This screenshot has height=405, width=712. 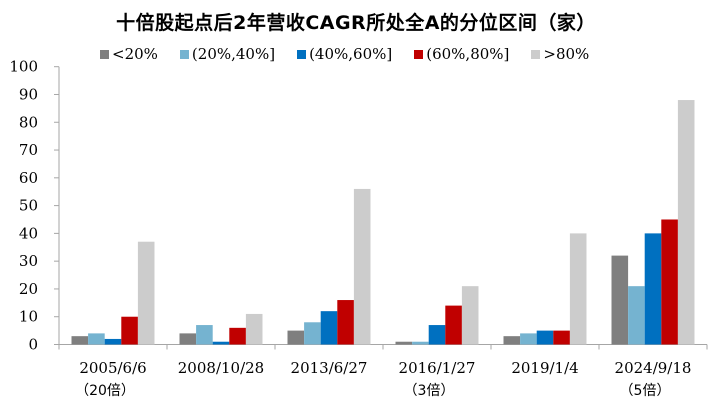 What do you see at coordinates (329, 368) in the screenshot?
I see `x-tick-label: 2013/6/27` at bounding box center [329, 368].